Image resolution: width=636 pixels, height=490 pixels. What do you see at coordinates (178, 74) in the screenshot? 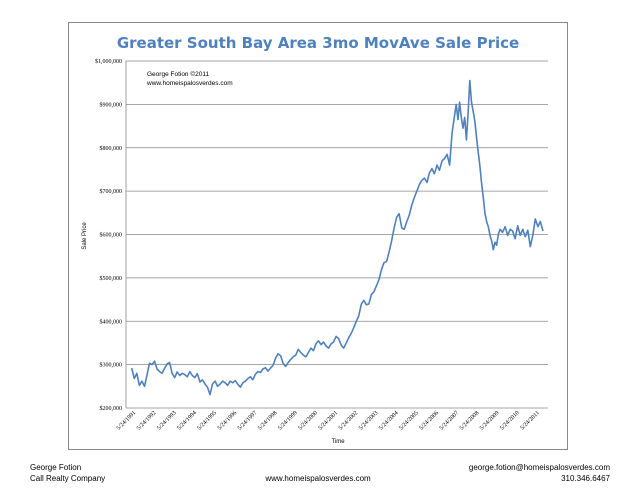
I see `annotation-author: George Fotion ©2011` at bounding box center [178, 74].